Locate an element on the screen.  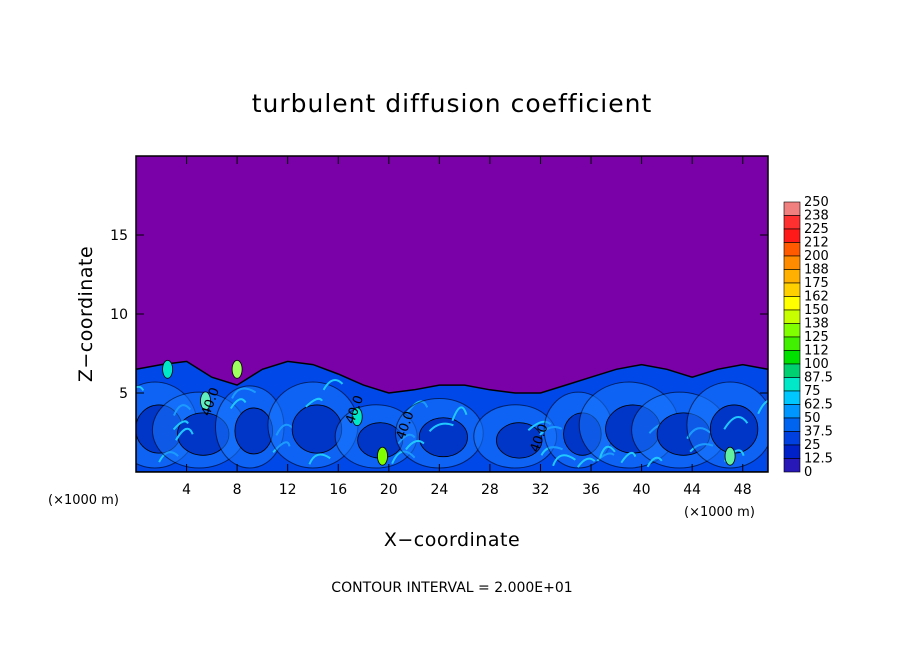
x-tick-label: 20 is located at coordinates (389, 490).